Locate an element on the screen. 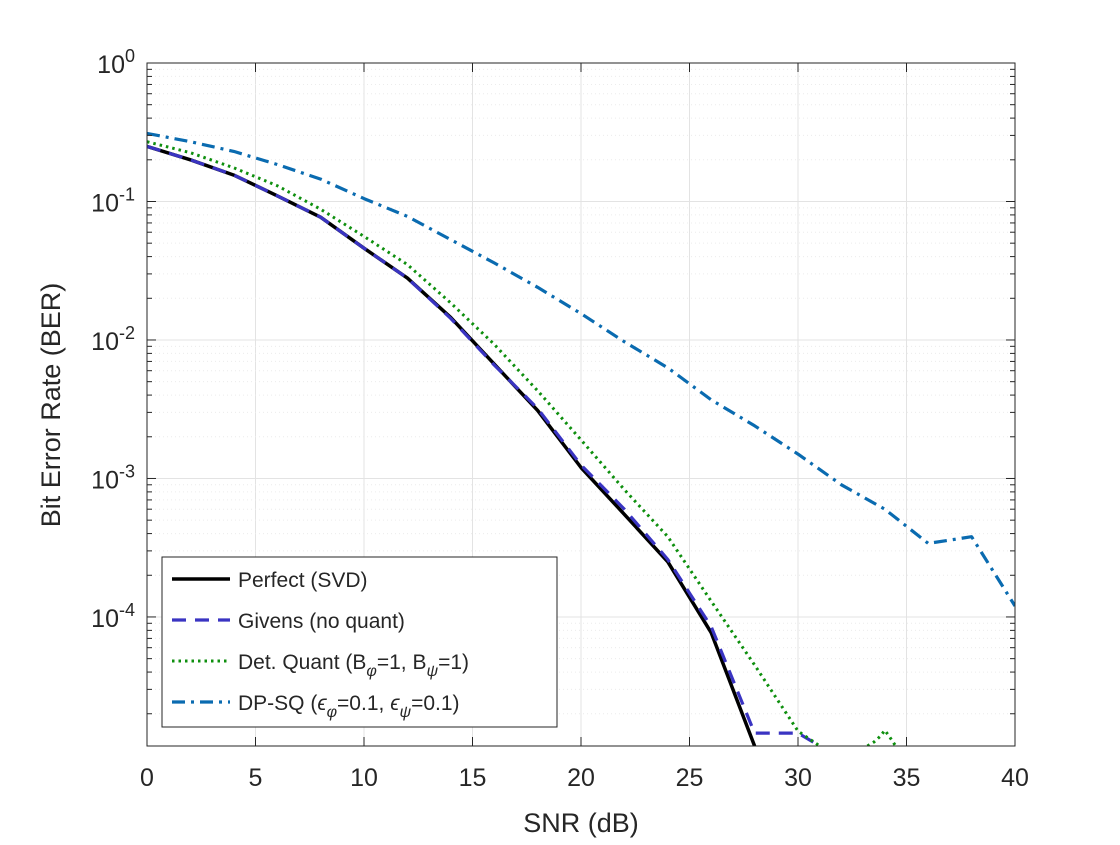 The width and height of the screenshot is (1120, 845). legend-text-part: =1, B is located at coordinates (402, 662).